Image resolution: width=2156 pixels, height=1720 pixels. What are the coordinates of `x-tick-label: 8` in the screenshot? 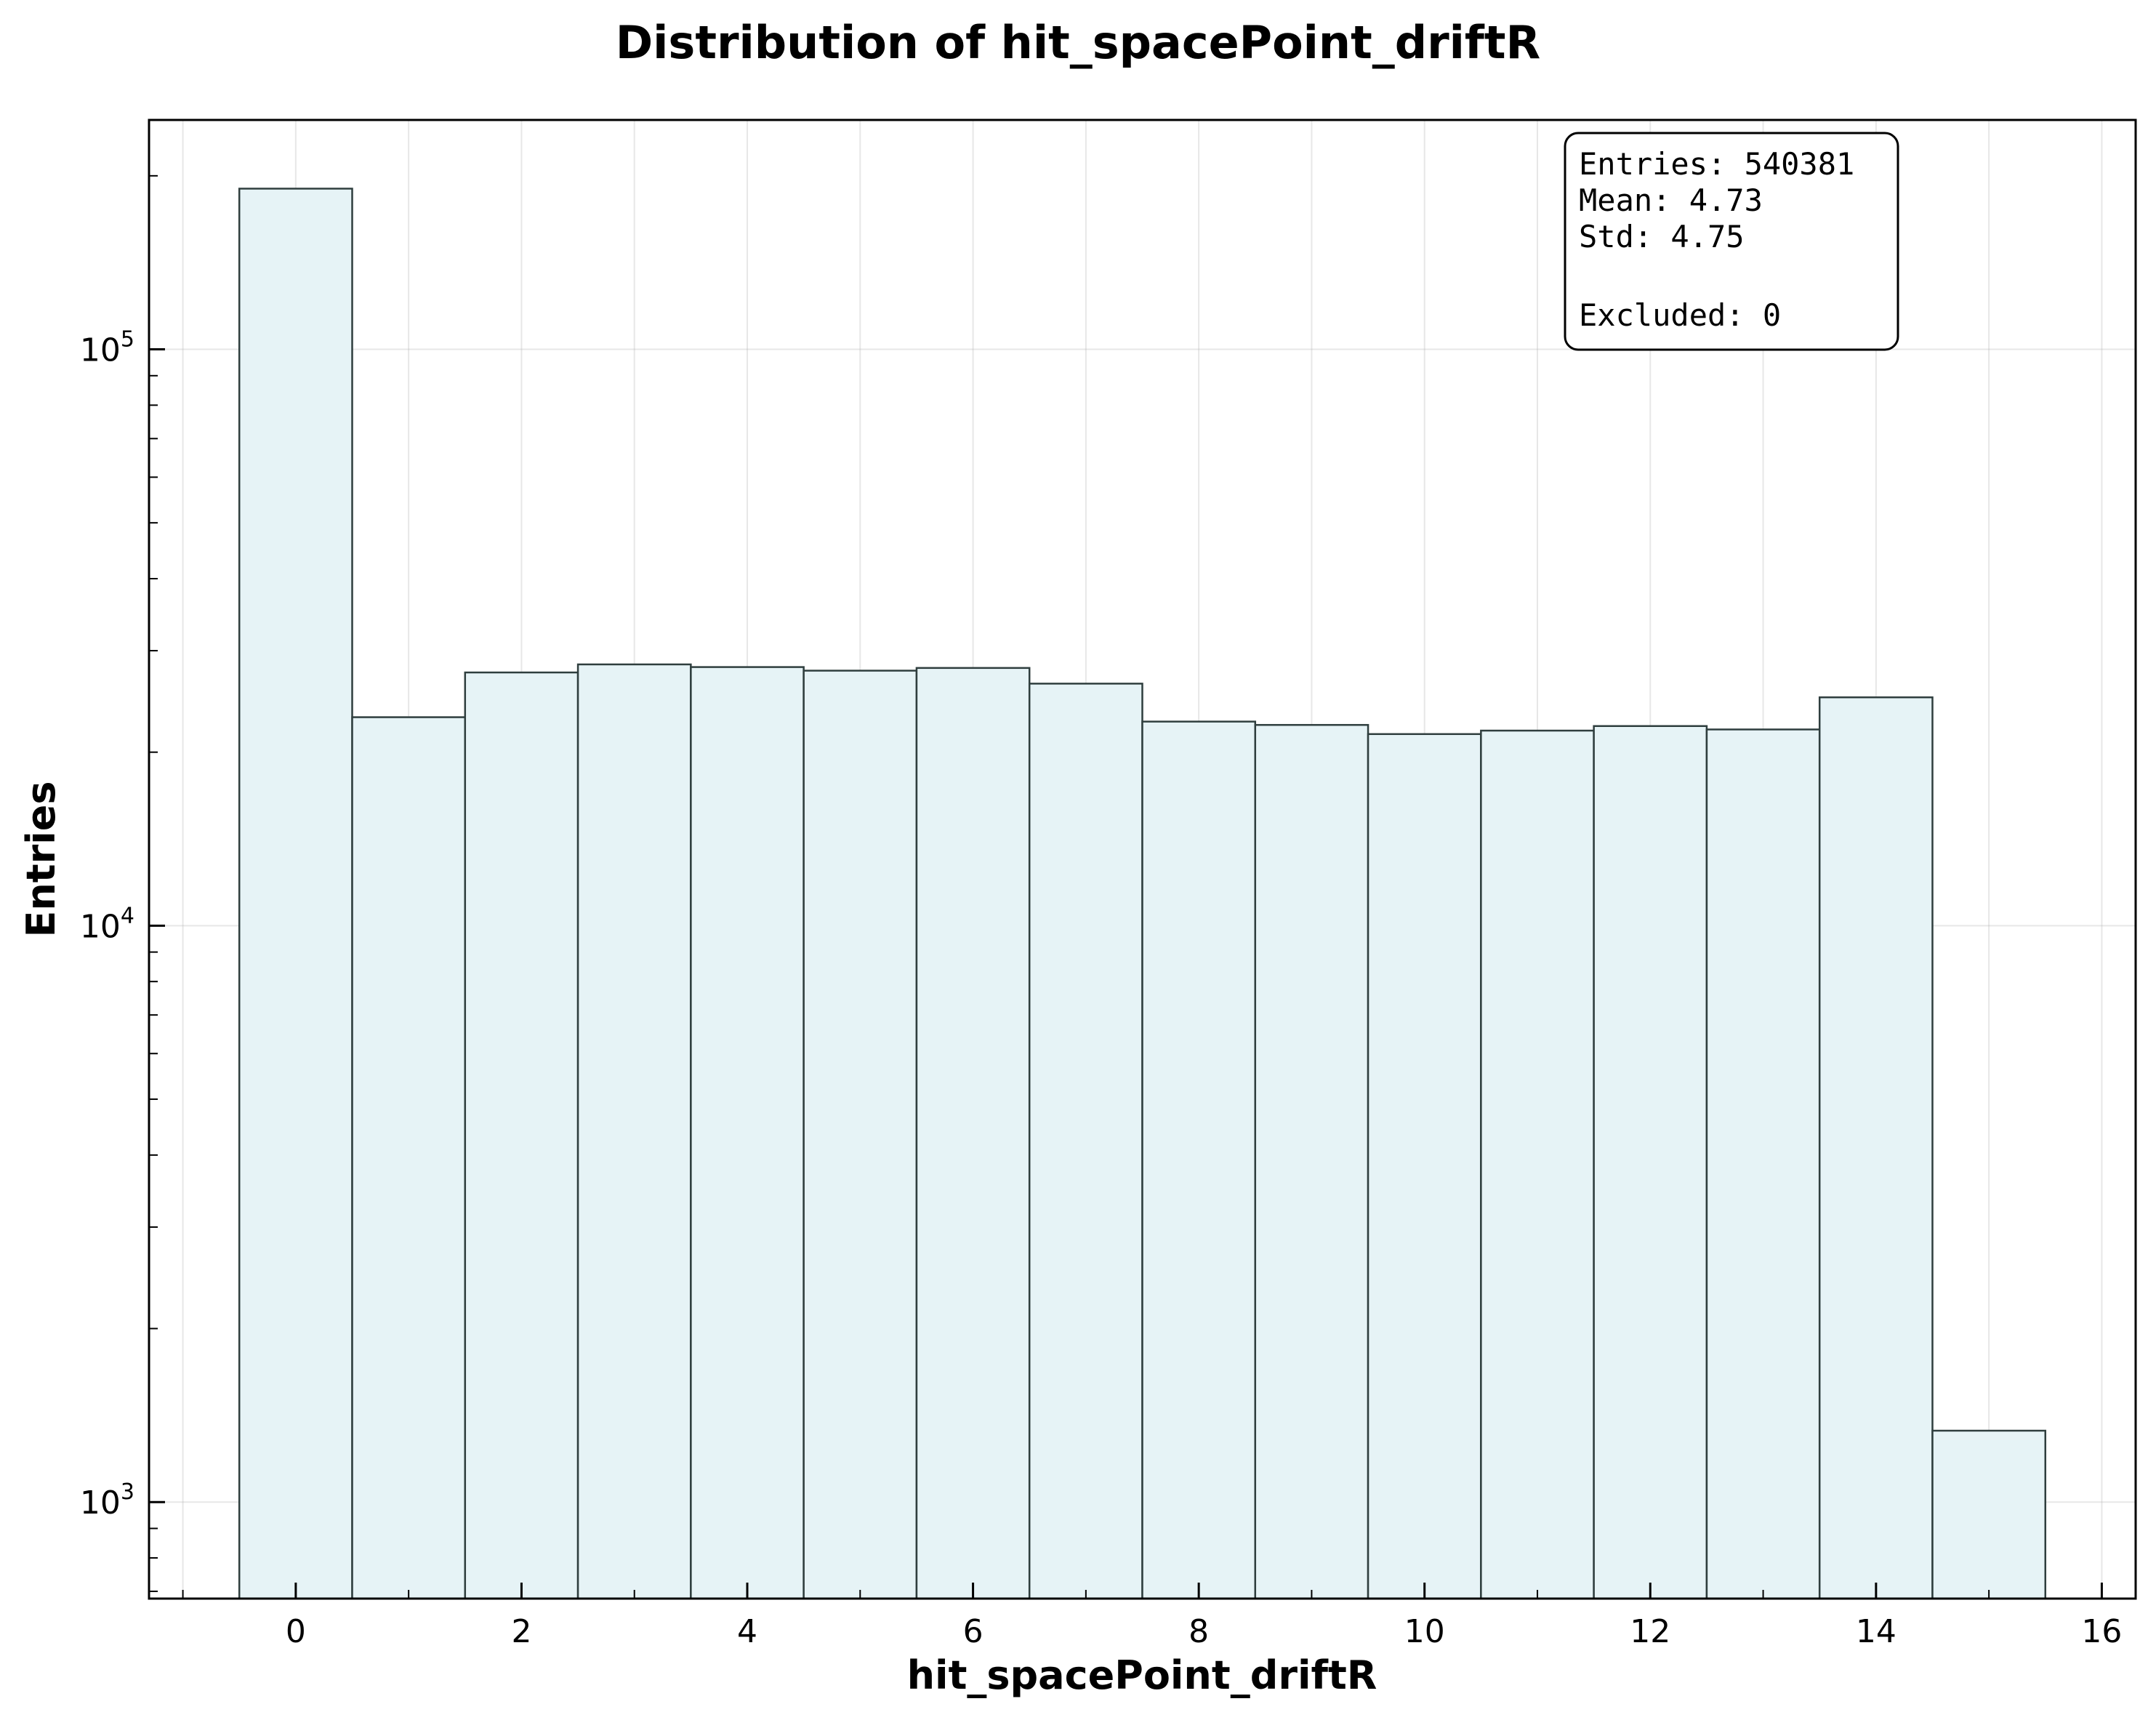 It's located at (1198, 1631).